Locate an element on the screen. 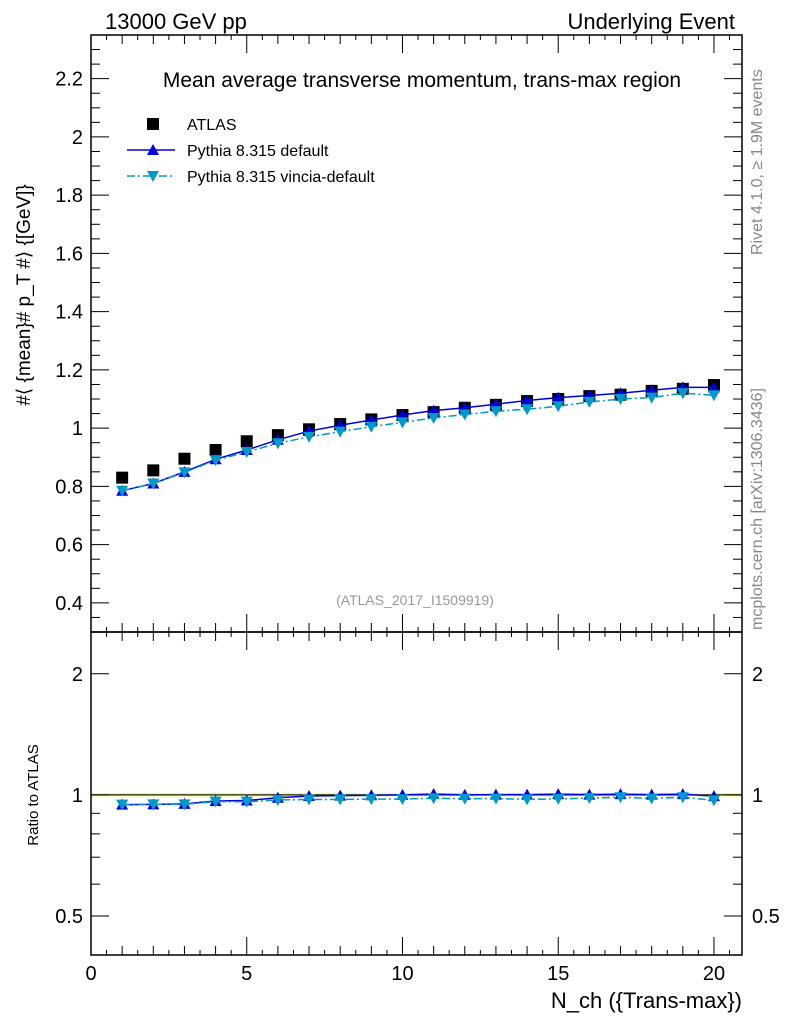  y-tick-label: 2 is located at coordinates (77, 138).